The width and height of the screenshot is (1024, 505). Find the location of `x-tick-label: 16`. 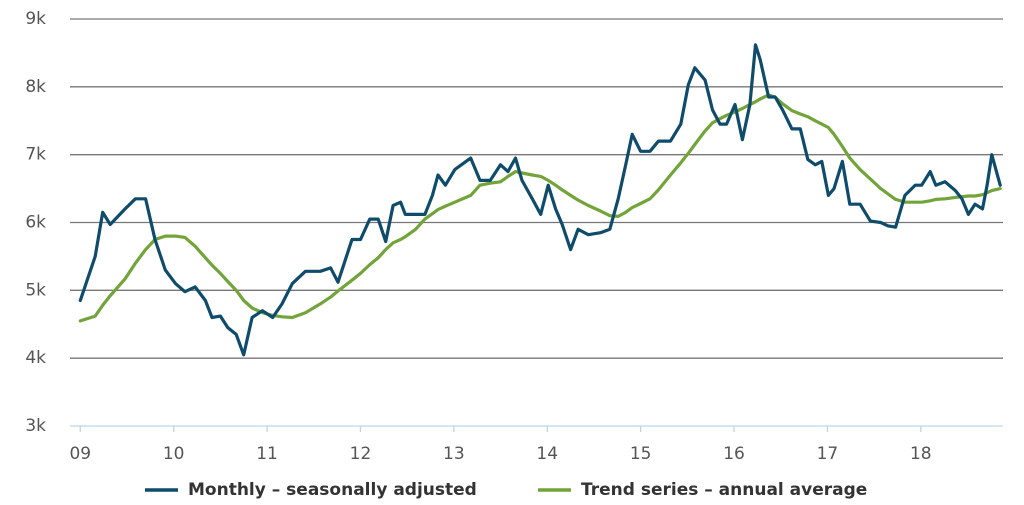

x-tick-label: 16 is located at coordinates (734, 454).